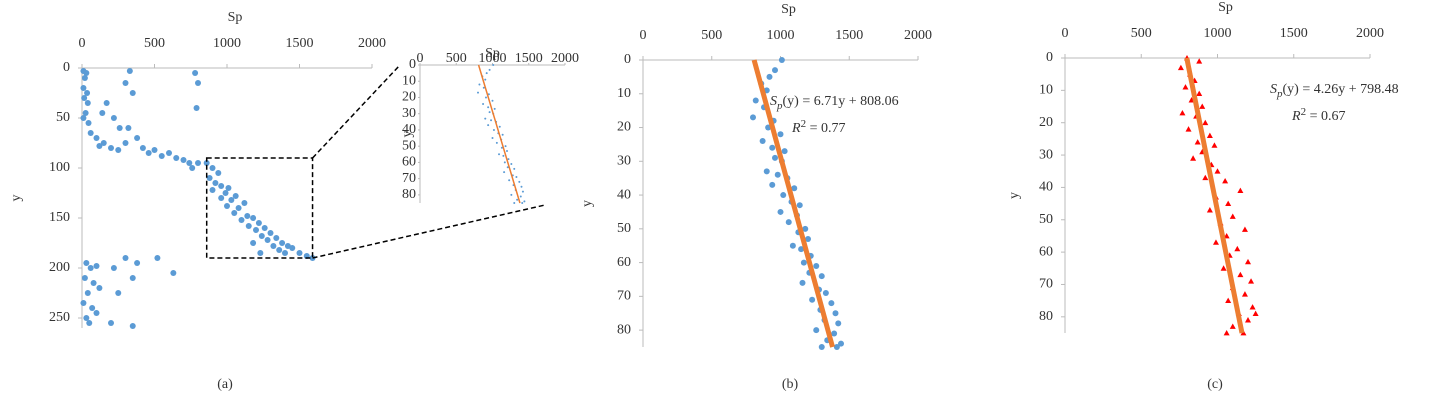 The height and width of the screenshot is (419, 1442). What do you see at coordinates (804, 124) in the screenshot?
I see `r-superscript: 2` at bounding box center [804, 124].